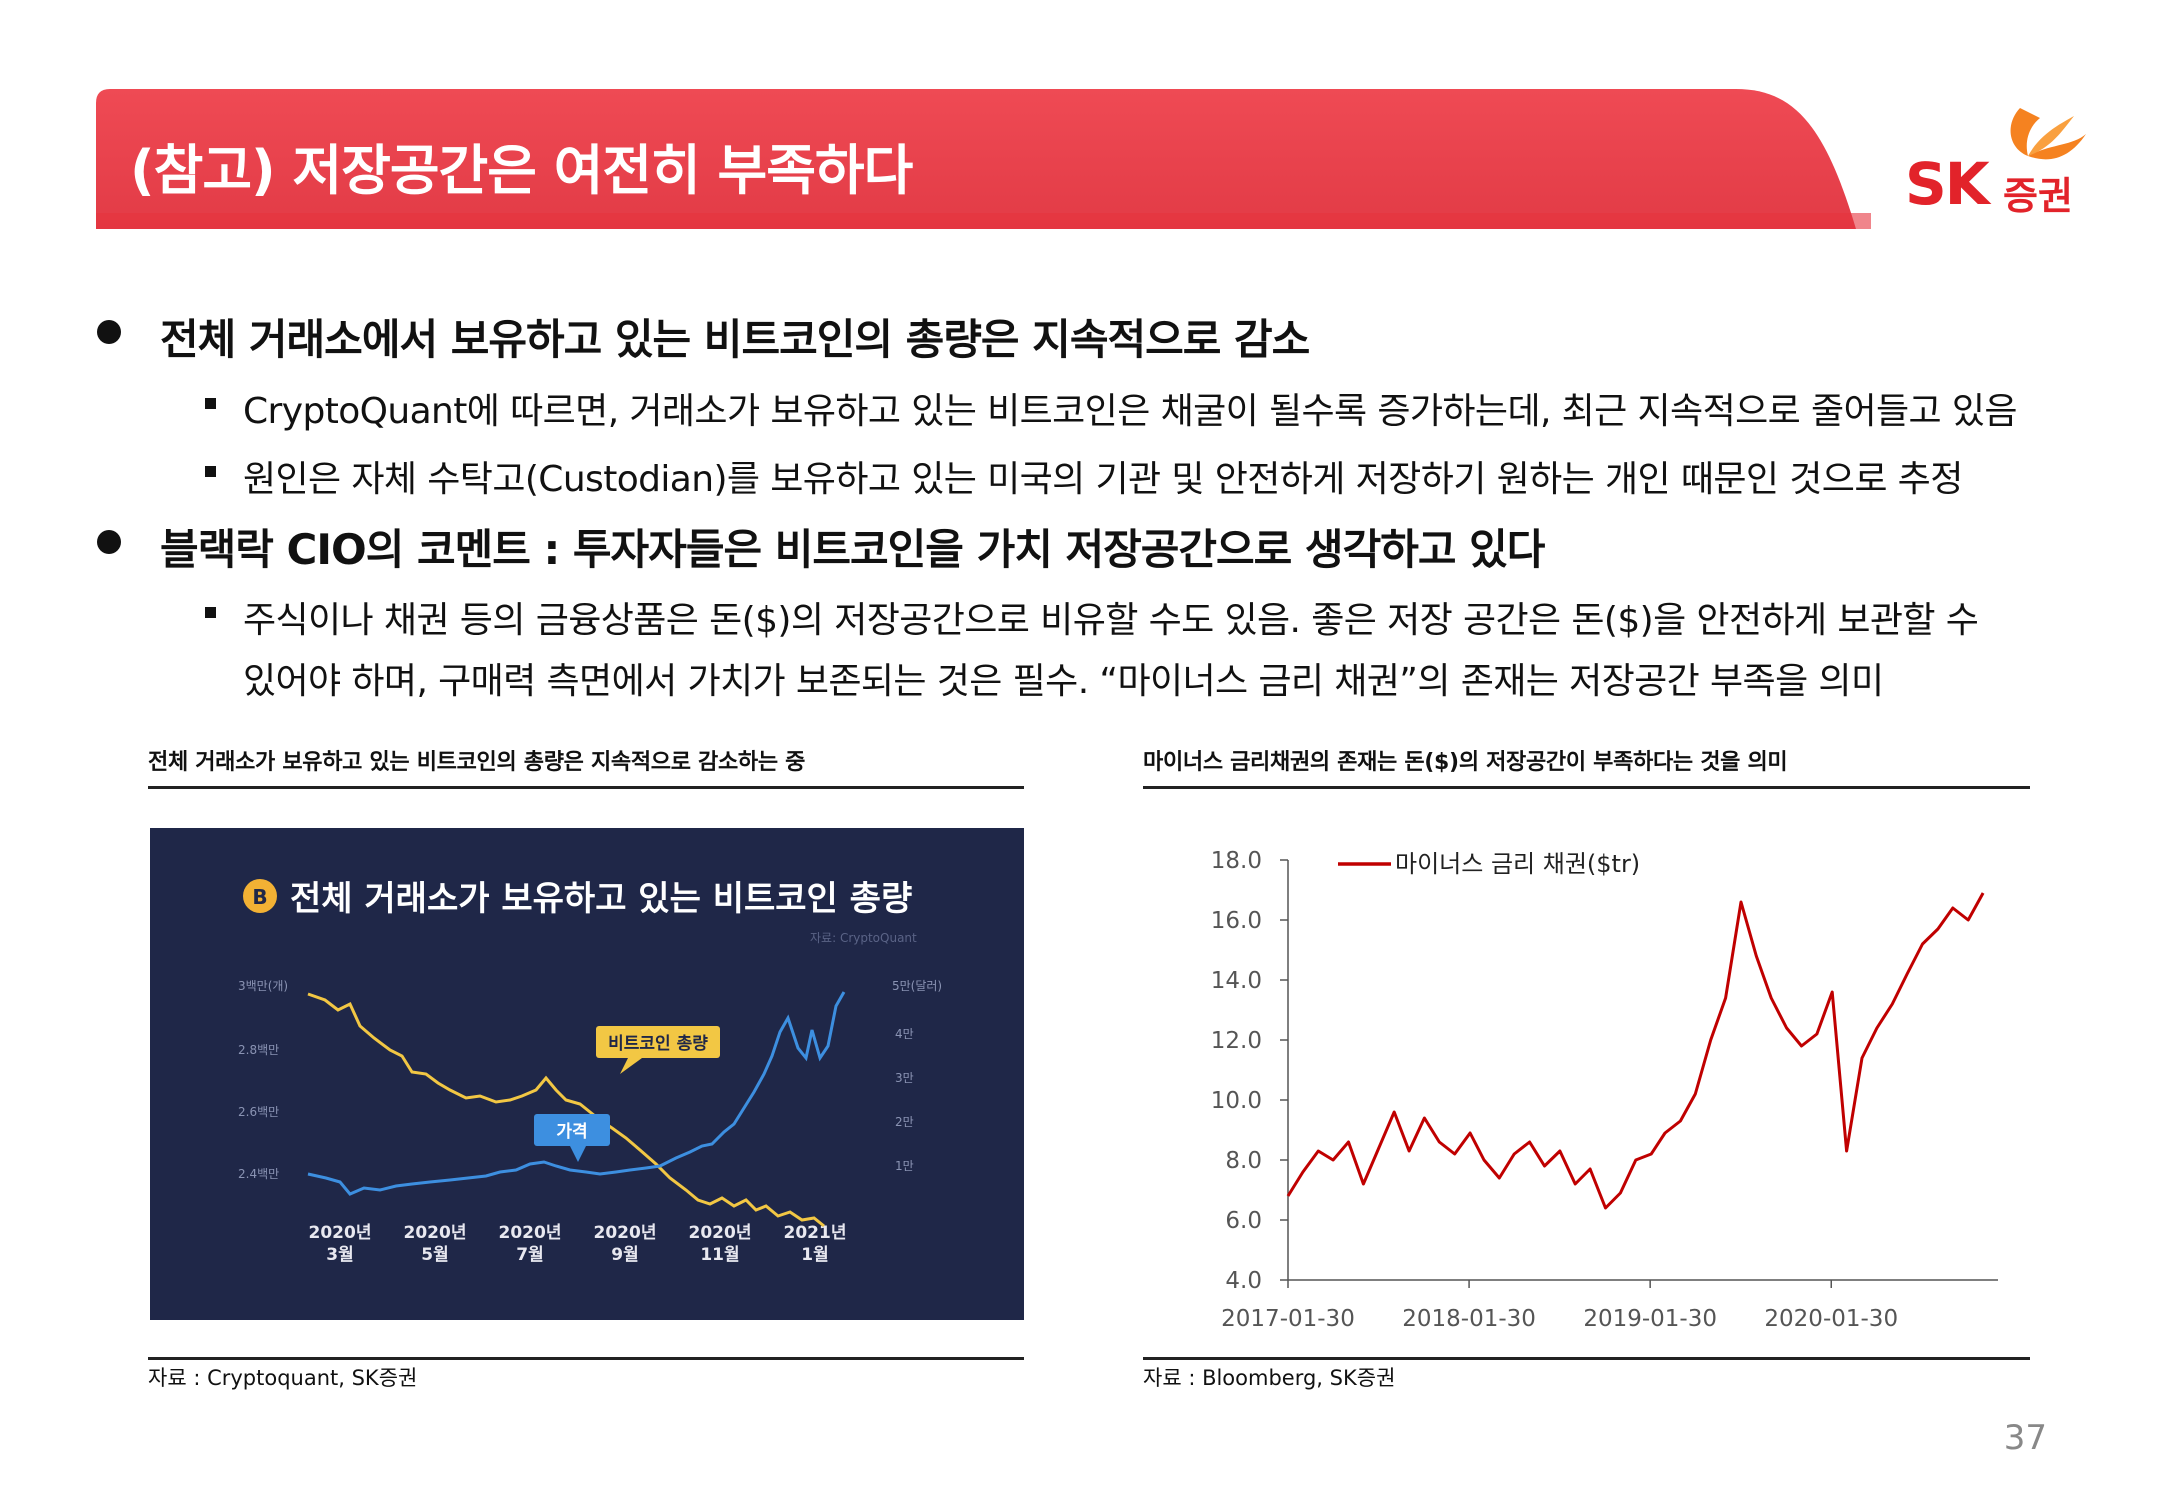 The image size is (2167, 1500). What do you see at coordinates (1236, 921) in the screenshot?
I see `y-tick-label: 16.0` at bounding box center [1236, 921].